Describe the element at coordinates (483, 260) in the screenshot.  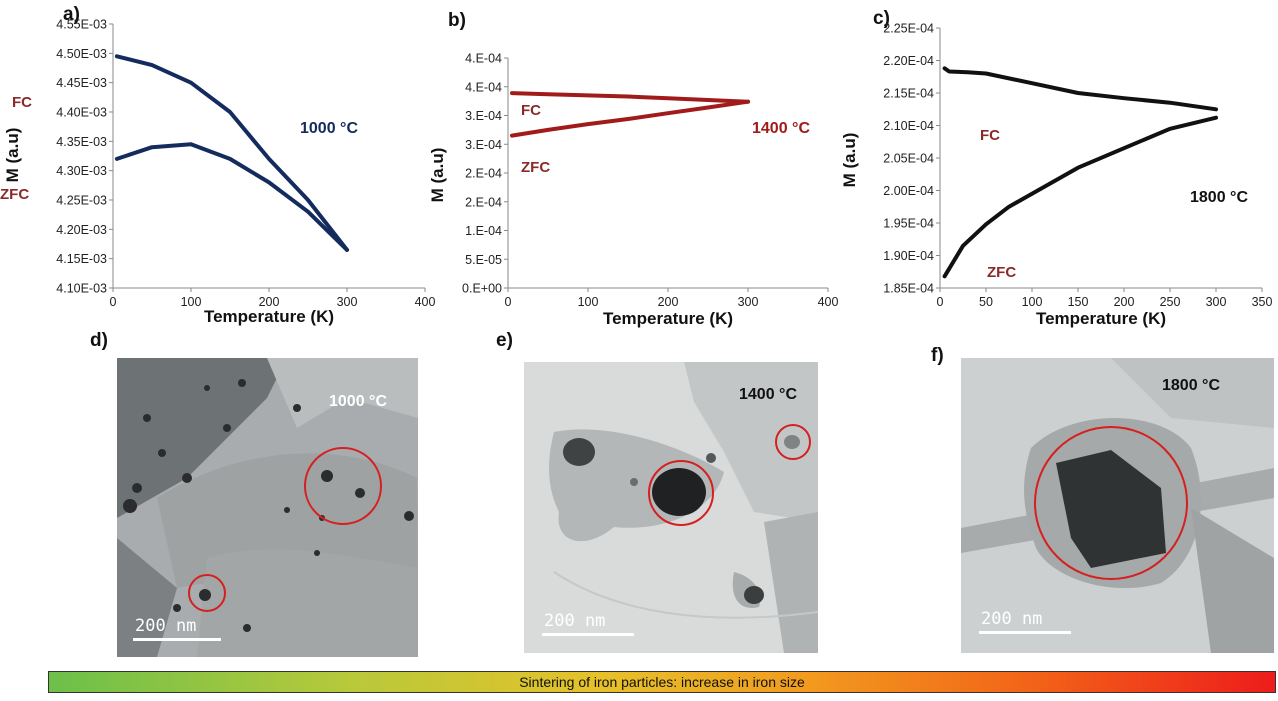
I see `y-tick-label: 5.E-05` at that location.